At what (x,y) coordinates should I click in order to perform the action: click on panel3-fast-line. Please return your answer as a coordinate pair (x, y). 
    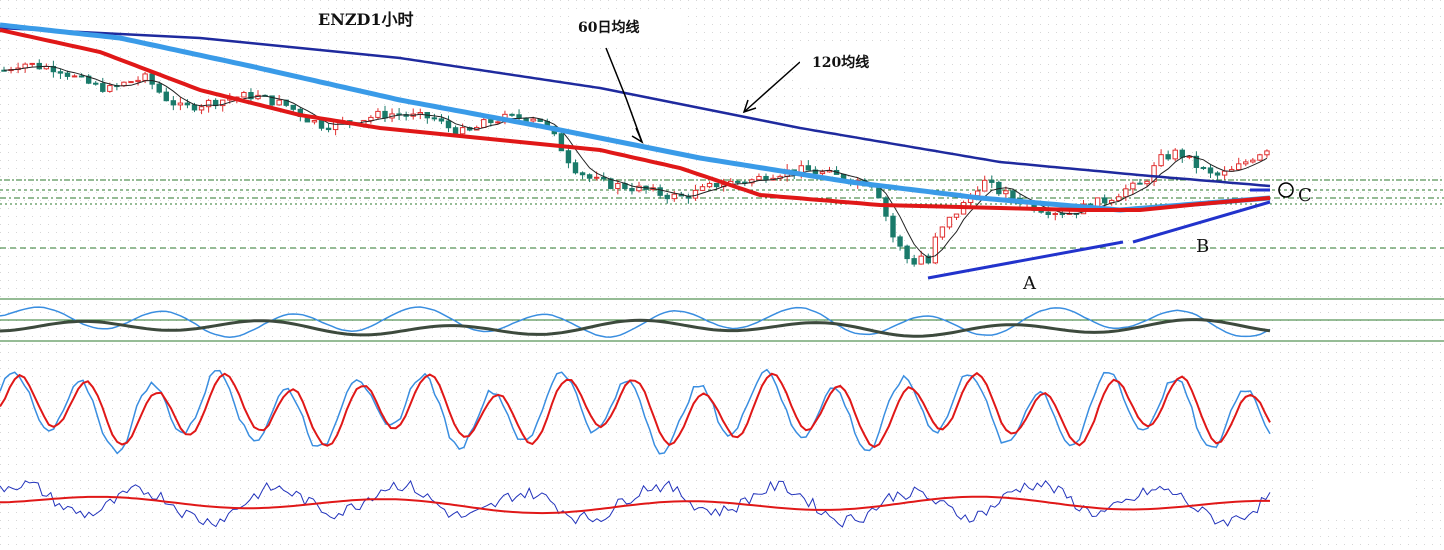
    Looking at the image, I should click on (635, 503).